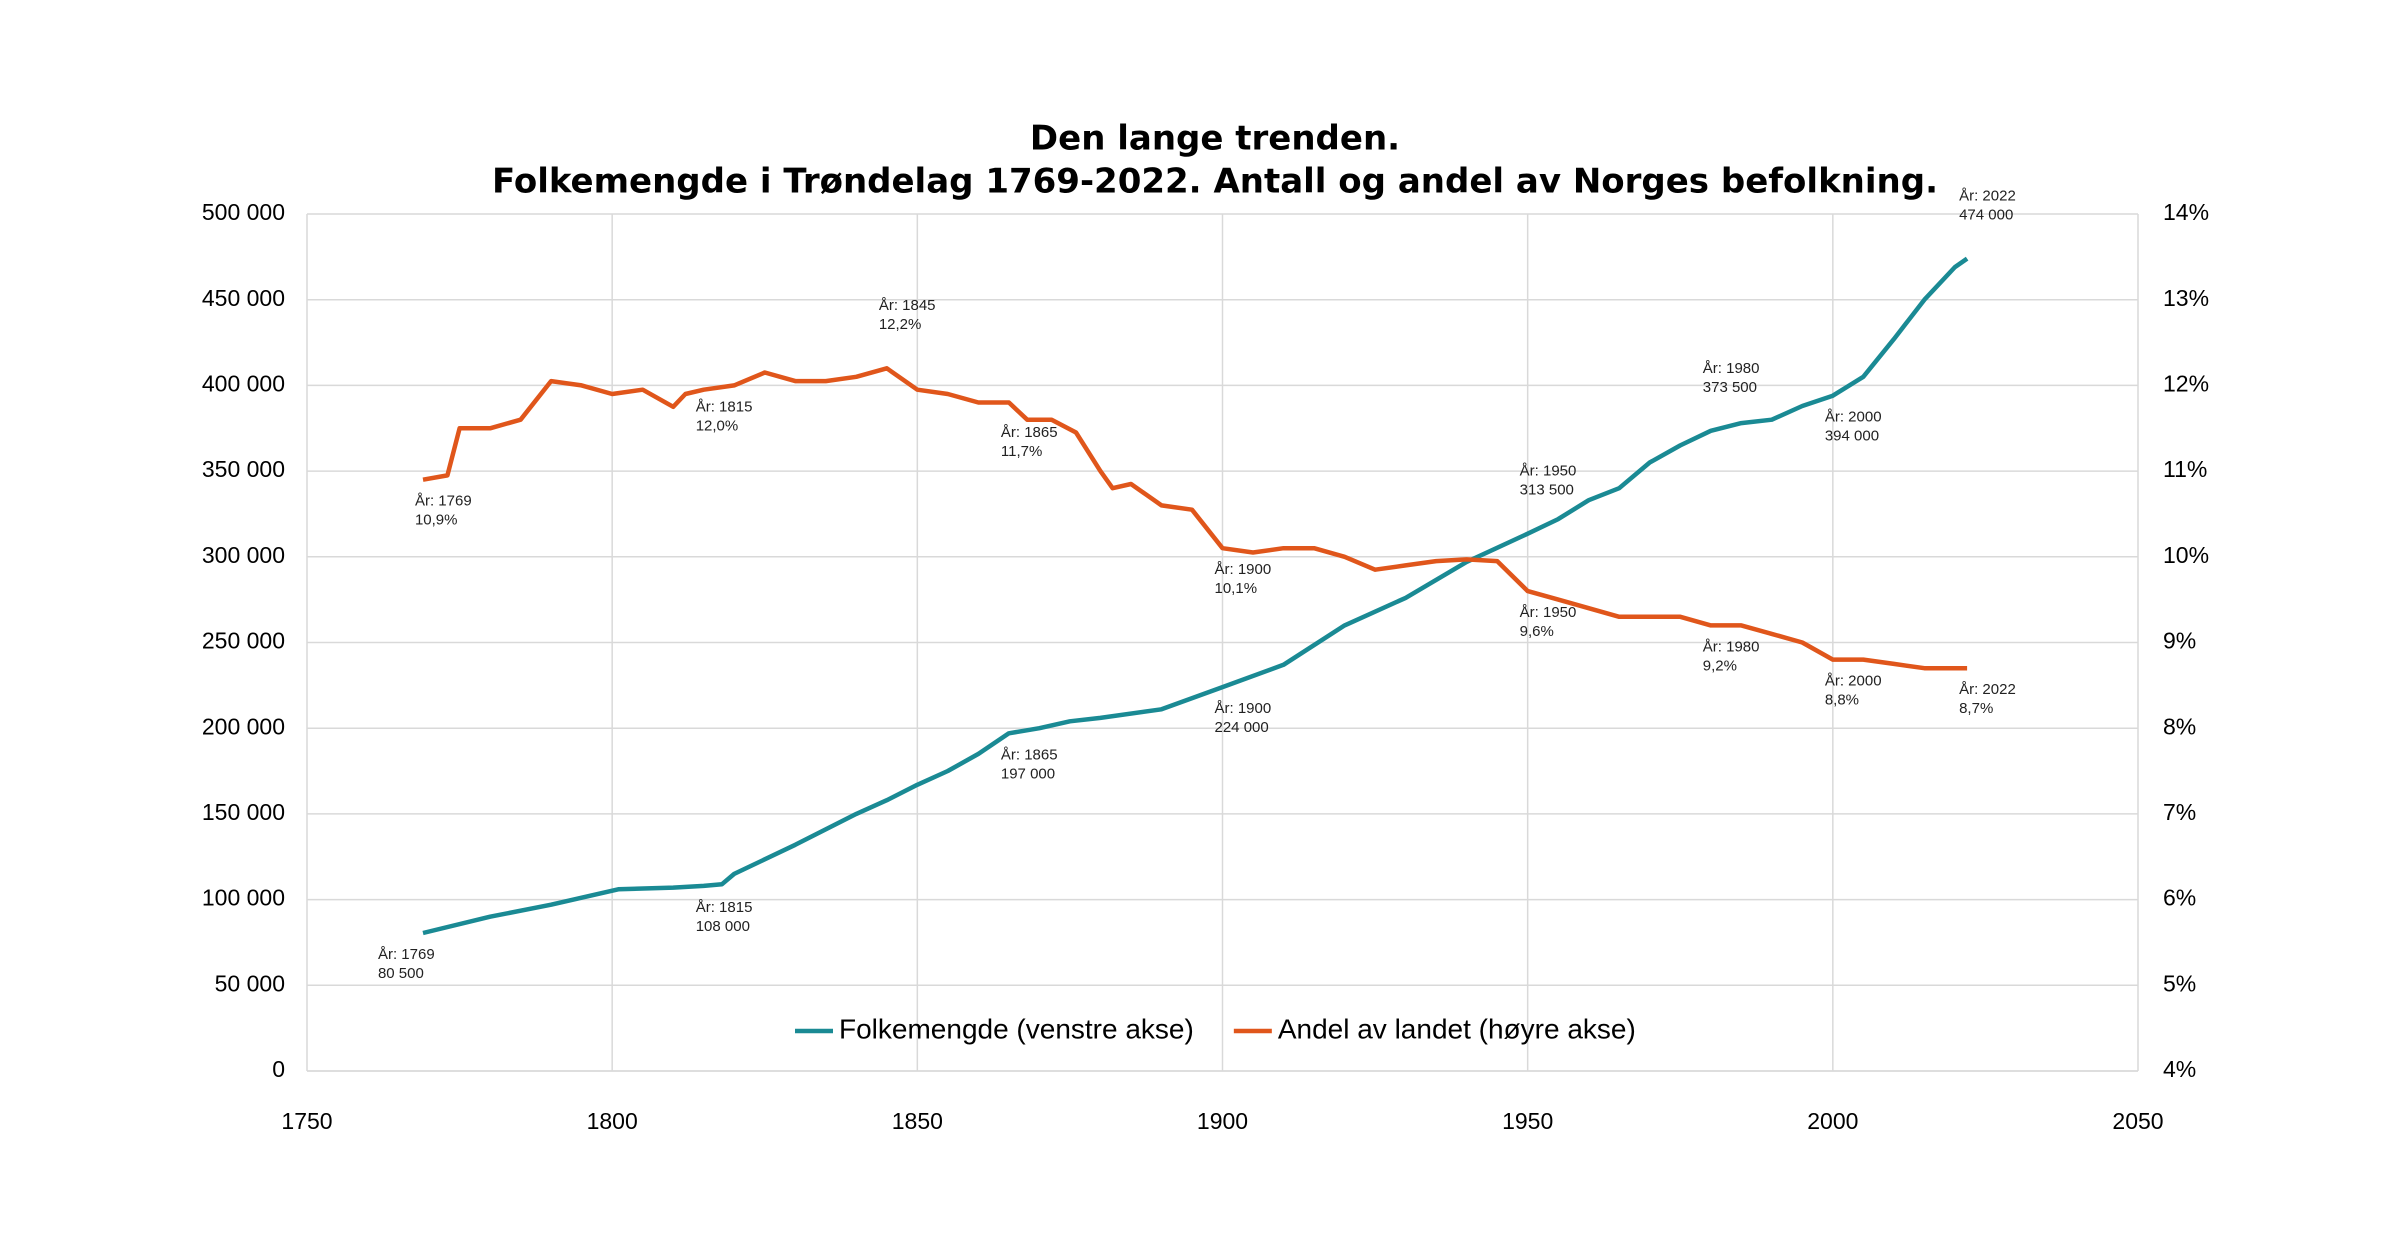 Image resolution: width=2400 pixels, height=1241 pixels. I want to click on y2-tick-label: 5%, so click(2179, 983).